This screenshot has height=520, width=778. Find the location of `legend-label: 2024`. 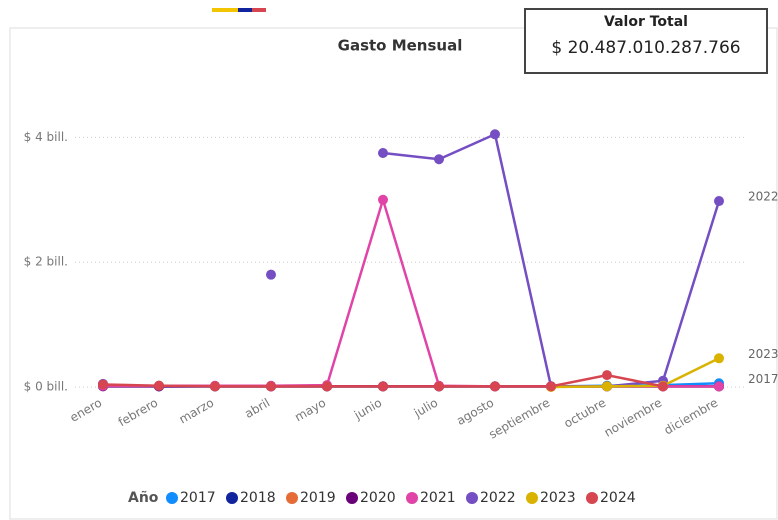

legend-label: 2024 is located at coordinates (618, 498).